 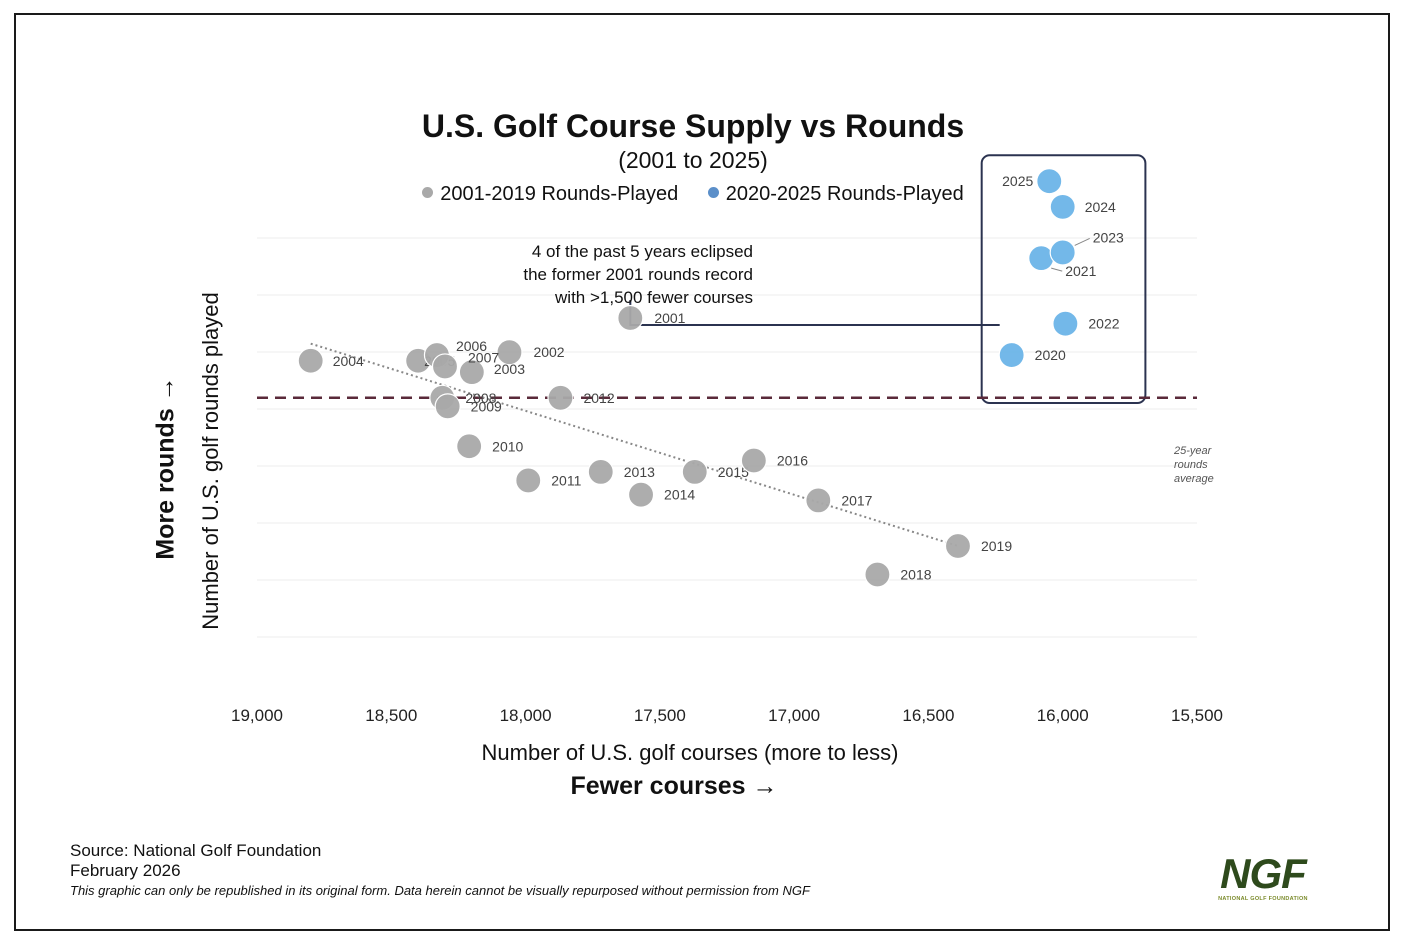 I want to click on point-2019, so click(x=958, y=546).